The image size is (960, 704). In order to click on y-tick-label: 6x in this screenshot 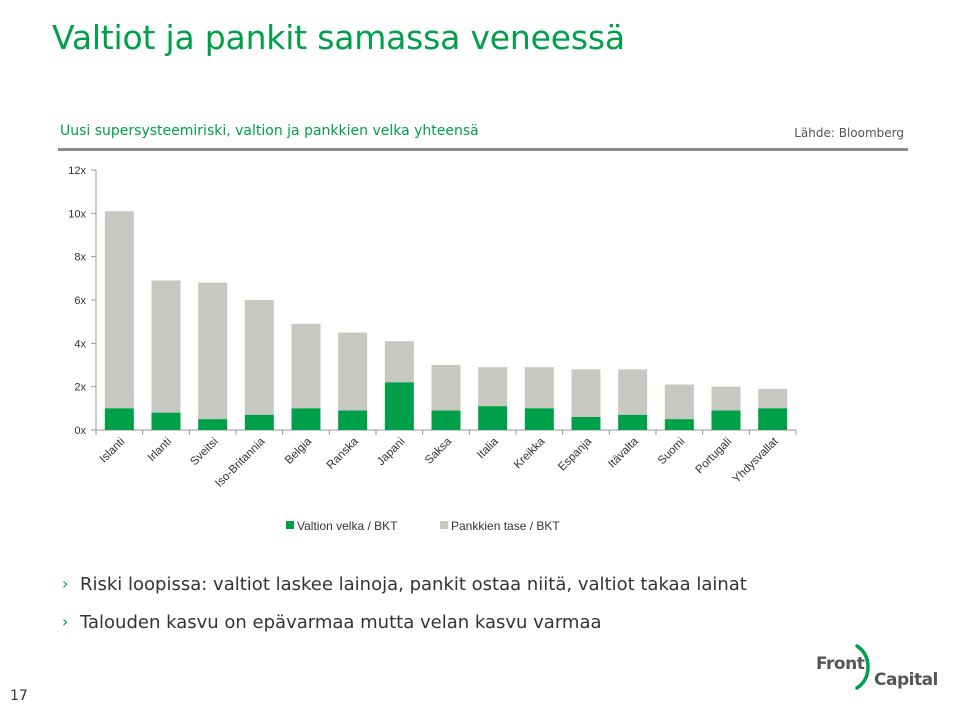, I will do `click(80, 301)`.